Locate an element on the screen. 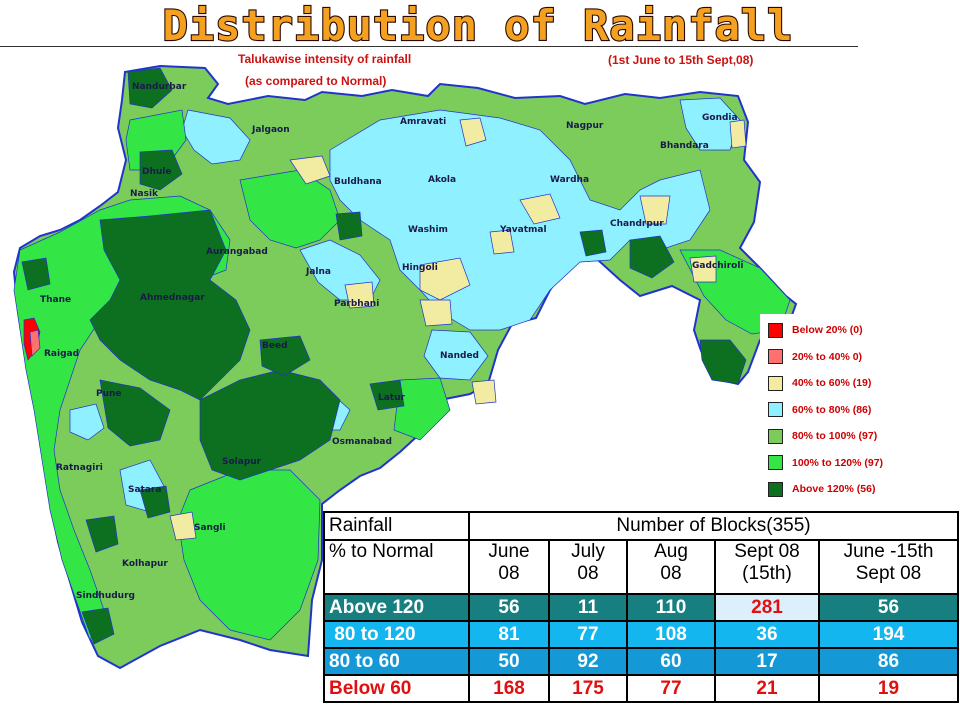 This screenshot has height=720, width=960. table-cell: 168 is located at coordinates (509, 688).